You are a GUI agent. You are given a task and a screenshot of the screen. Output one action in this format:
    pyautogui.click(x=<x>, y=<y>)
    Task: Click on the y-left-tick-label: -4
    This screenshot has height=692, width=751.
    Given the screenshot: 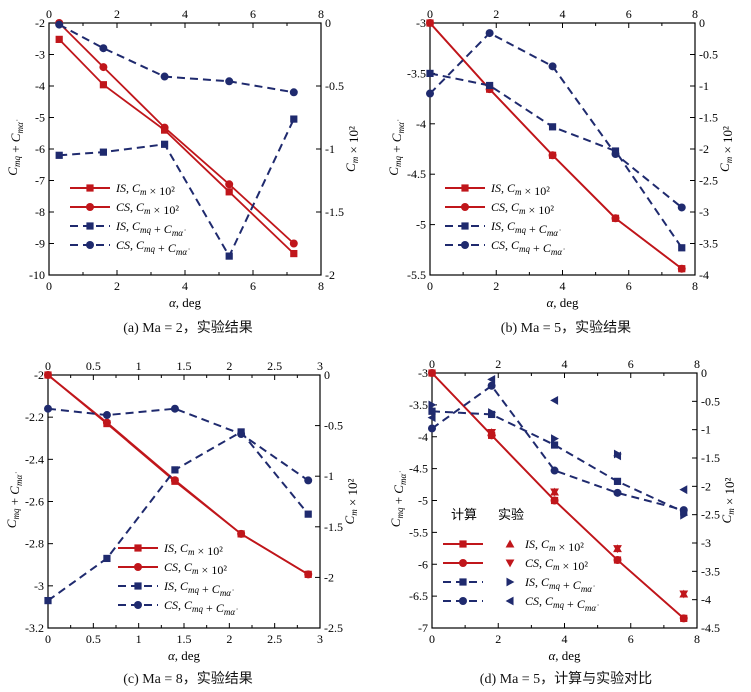 What is the action you would take?
    pyautogui.click(x=40, y=86)
    